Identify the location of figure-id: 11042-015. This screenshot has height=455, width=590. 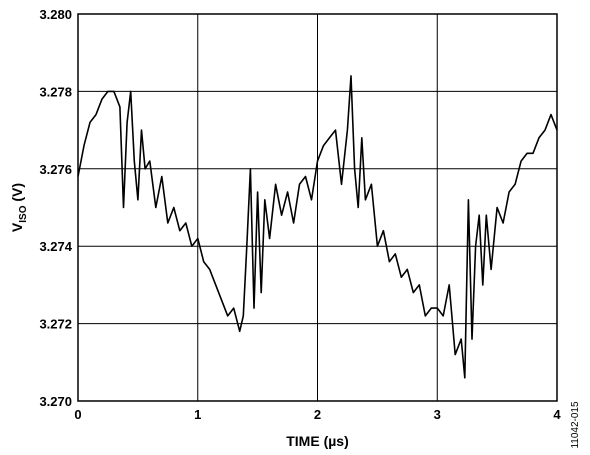
(575, 425).